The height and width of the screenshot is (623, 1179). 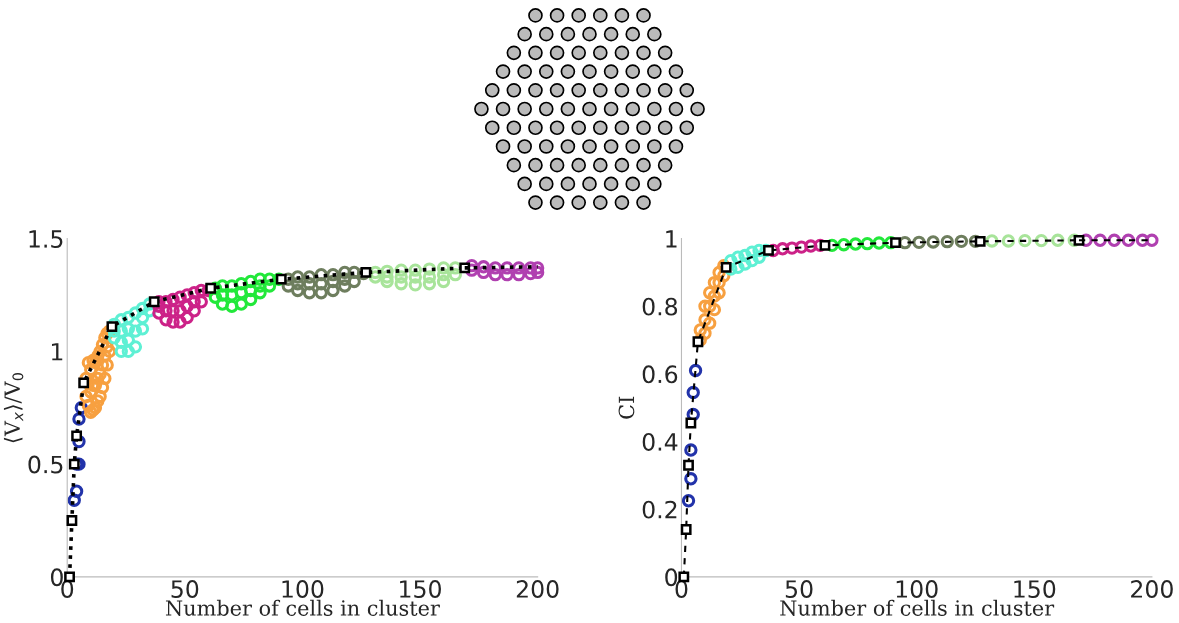 I want to click on y-tick-label: 0.2, so click(x=659, y=509).